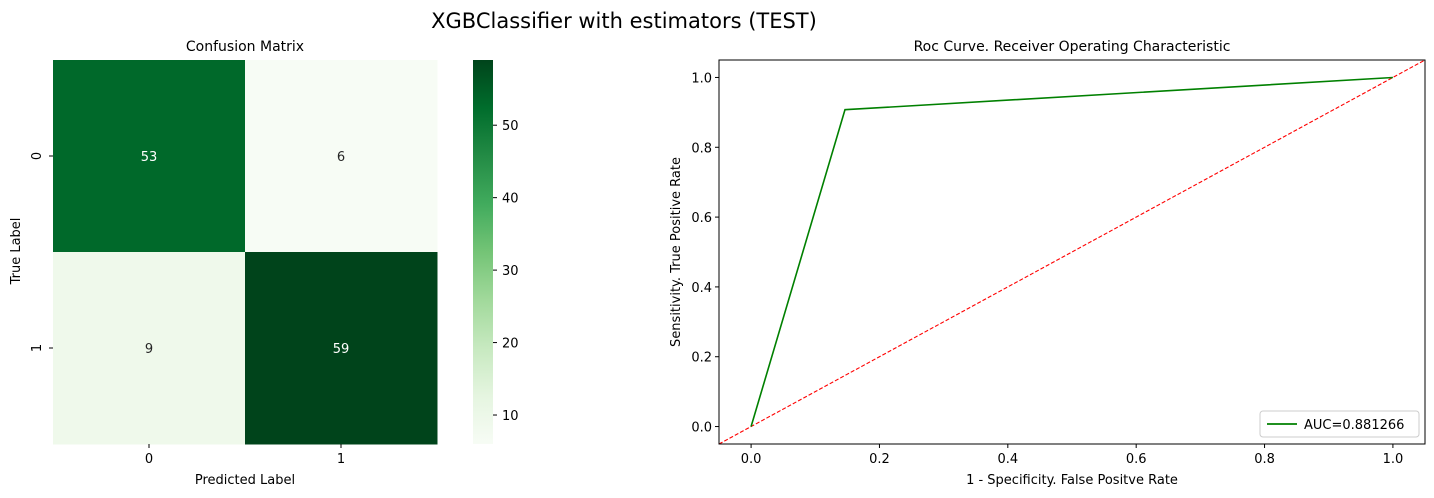  Describe the element at coordinates (245, 480) in the screenshot. I see `heatmap-xlabel: Predicted Label` at that location.